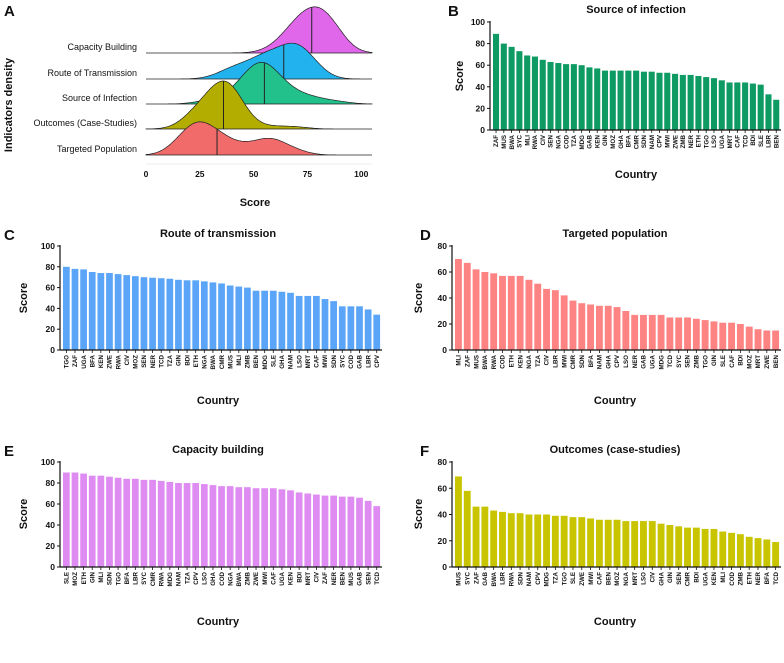 This screenshot has width=784, height=663. What do you see at coordinates (377, 536) in the screenshot?
I see `bar-tcd` at bounding box center [377, 536].